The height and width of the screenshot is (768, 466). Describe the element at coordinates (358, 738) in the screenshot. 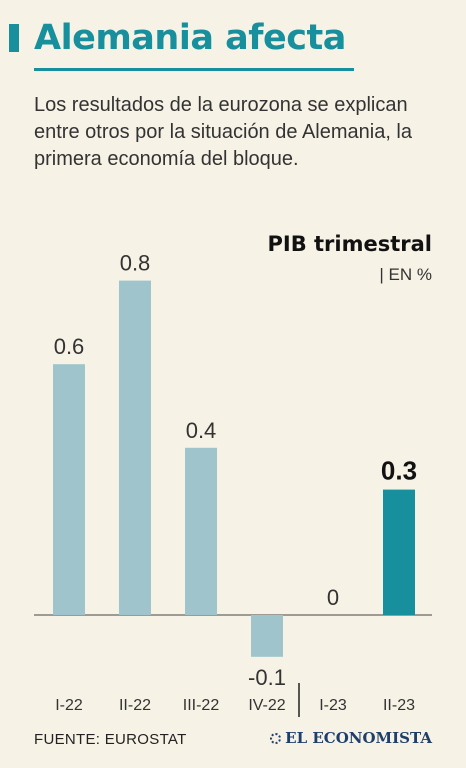

I see `brand-name: EL ECONOMISTA` at that location.